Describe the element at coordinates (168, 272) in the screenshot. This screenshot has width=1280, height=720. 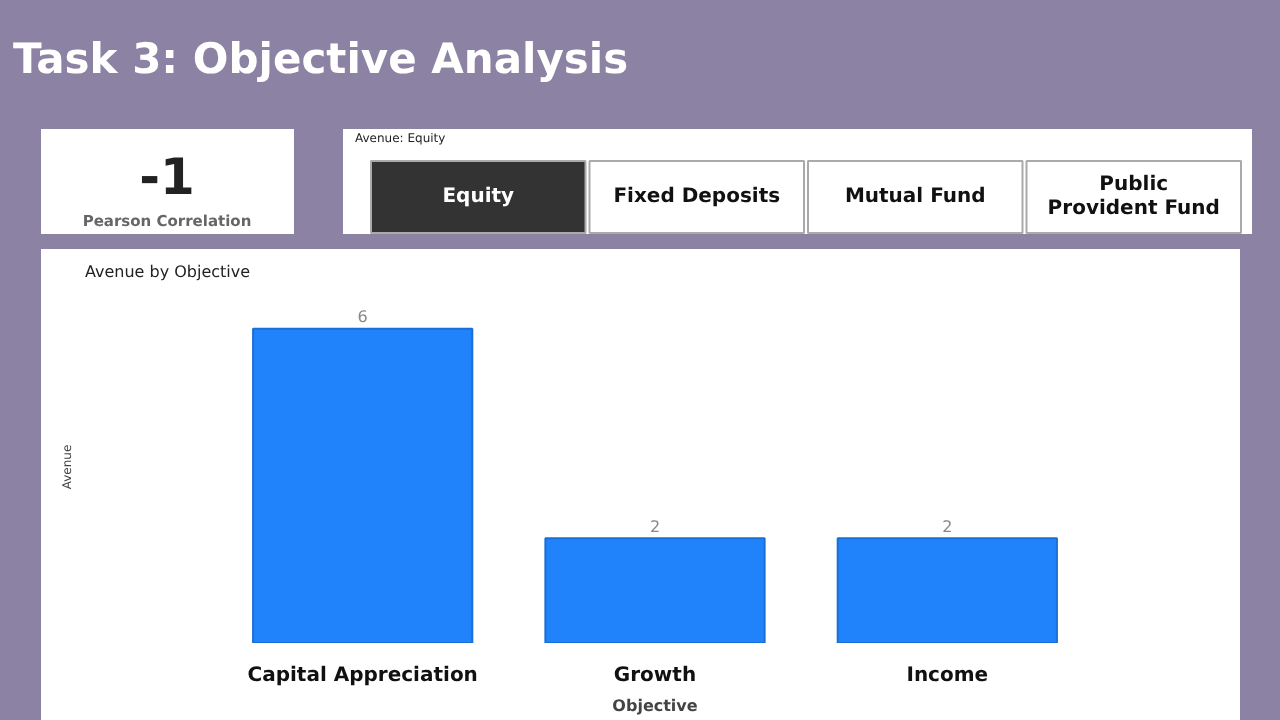
I see `chart-title: Avenue by Objective` at that location.